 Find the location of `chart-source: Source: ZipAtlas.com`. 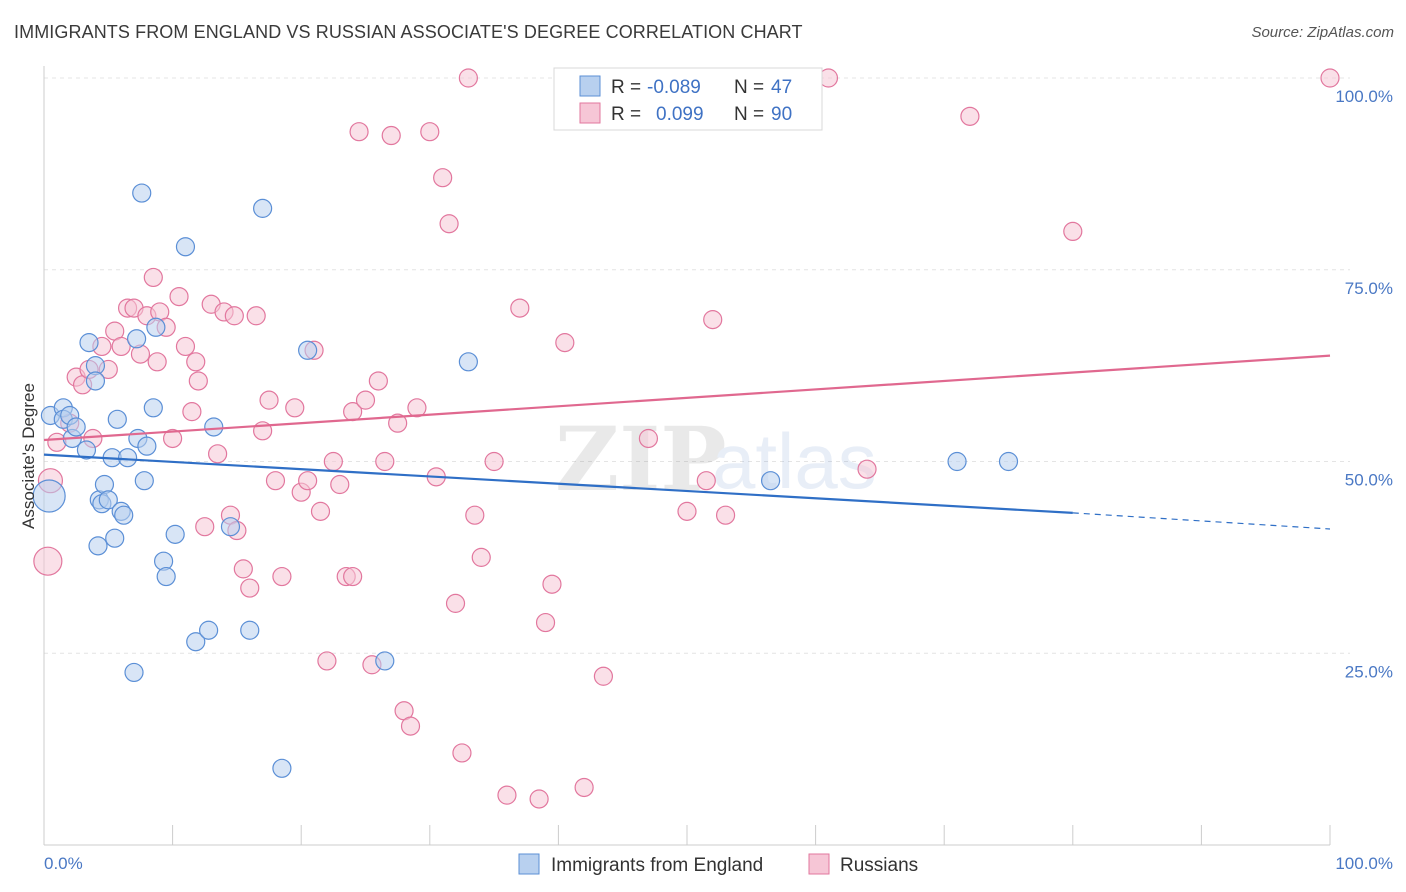

chart-source: Source: ZipAtlas.com is located at coordinates (1322, 32).